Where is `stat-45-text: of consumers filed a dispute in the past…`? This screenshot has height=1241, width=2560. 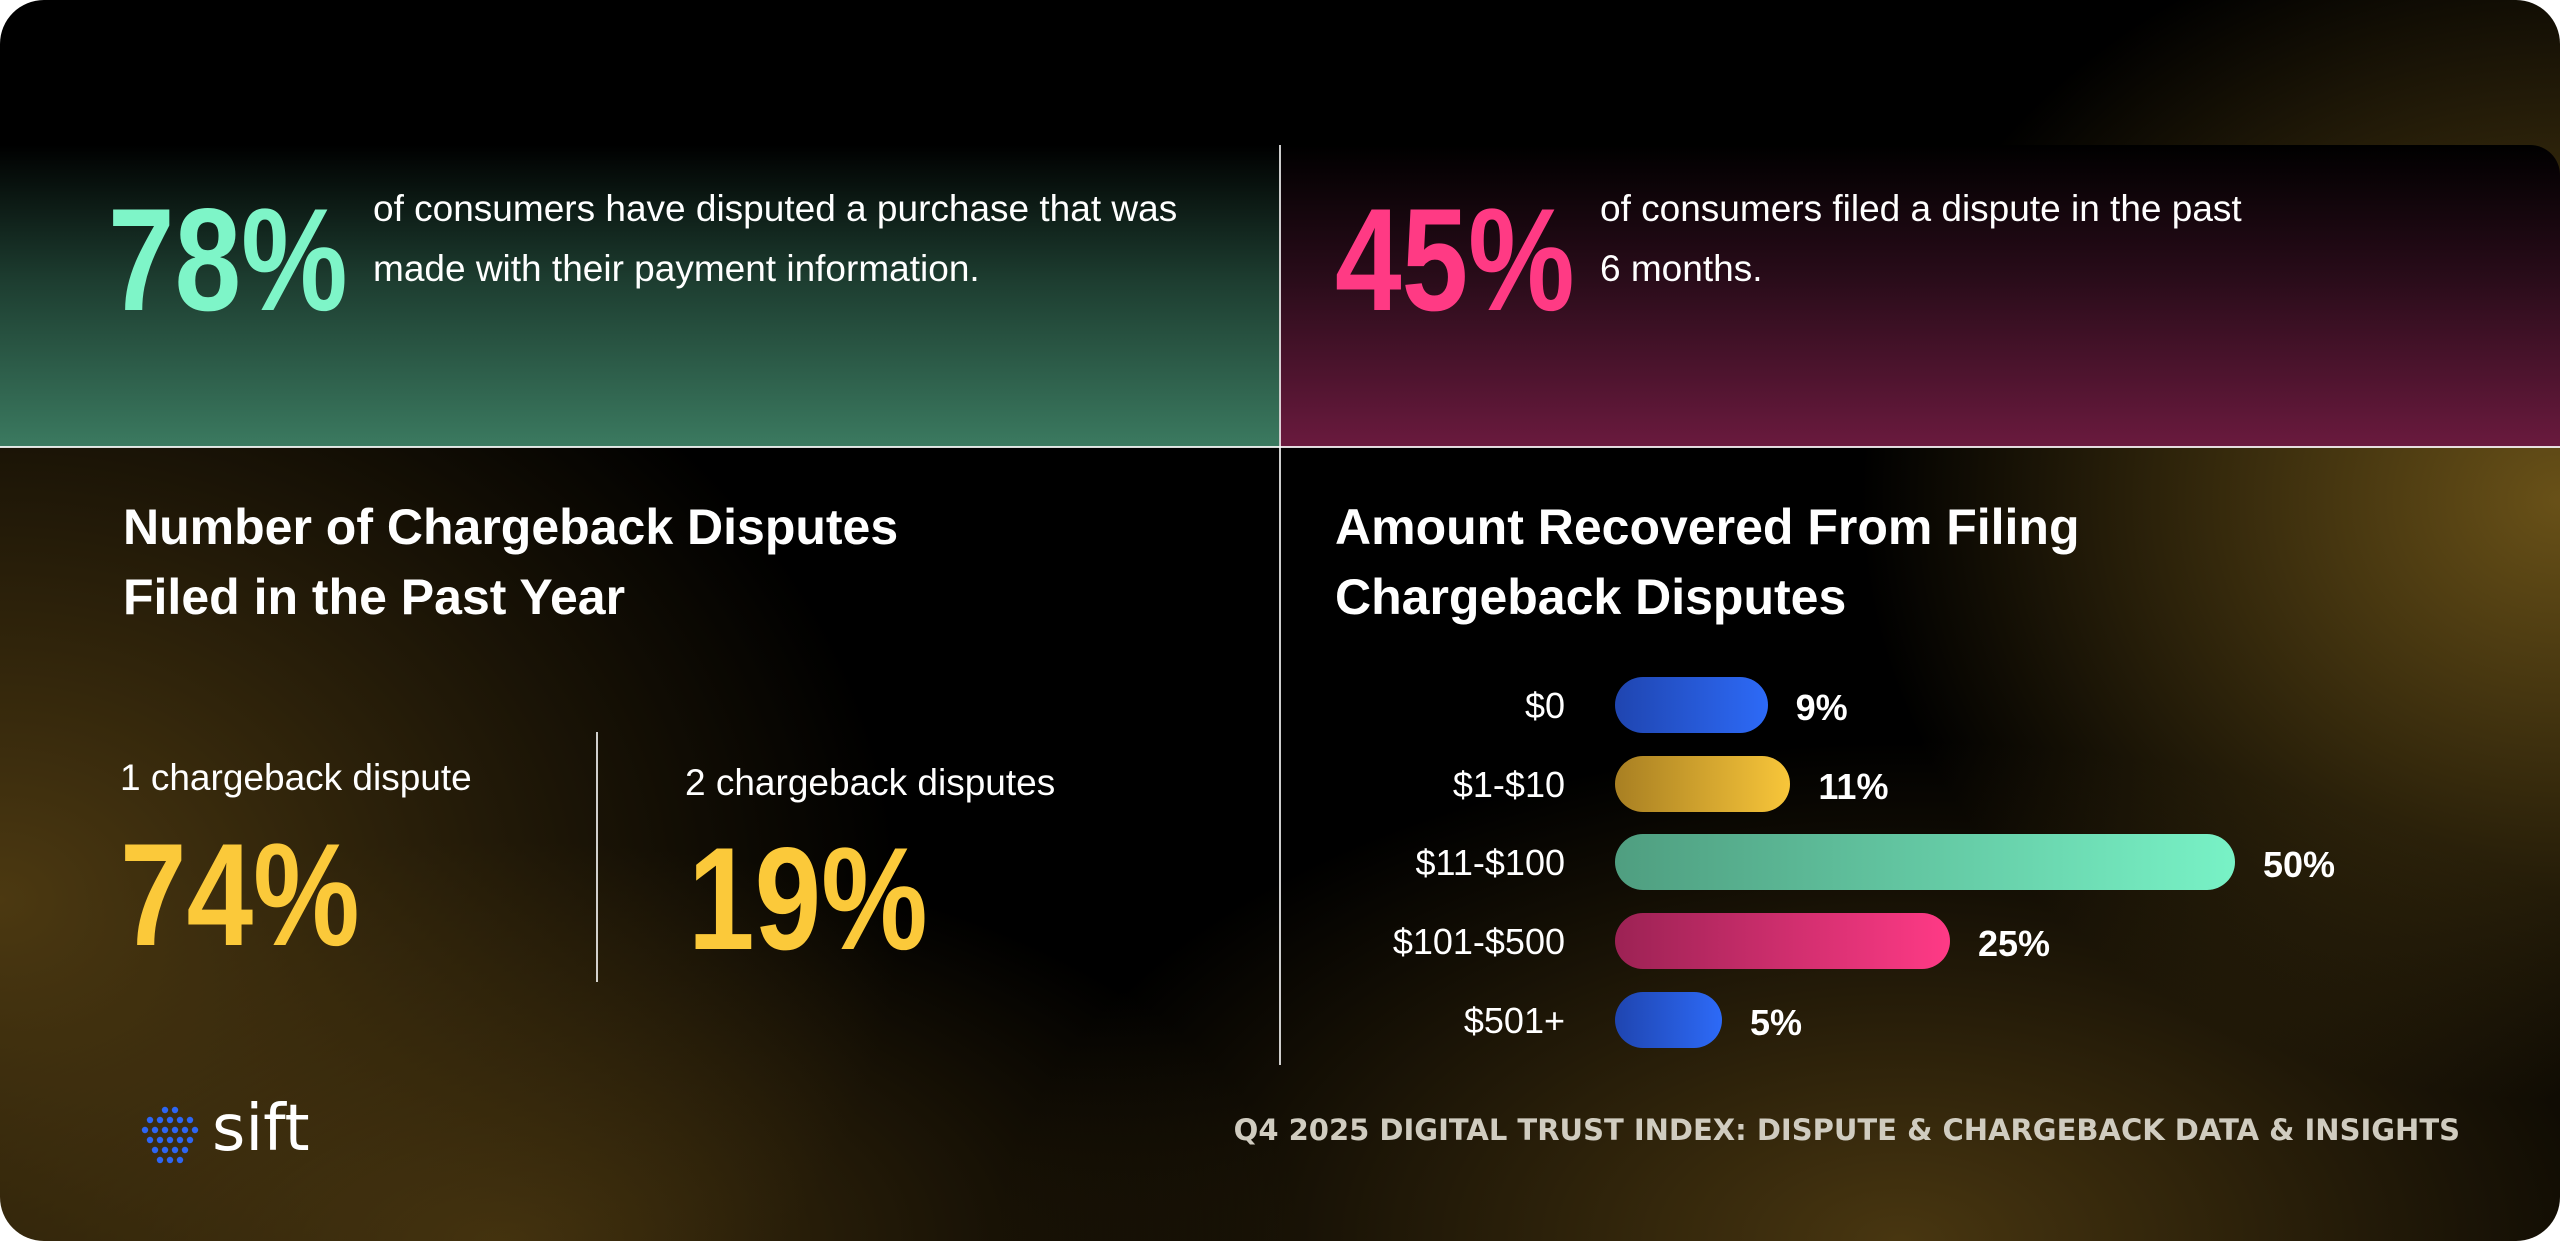
stat-45-text: of consumers filed a dispute in the past… is located at coordinates (1921, 238).